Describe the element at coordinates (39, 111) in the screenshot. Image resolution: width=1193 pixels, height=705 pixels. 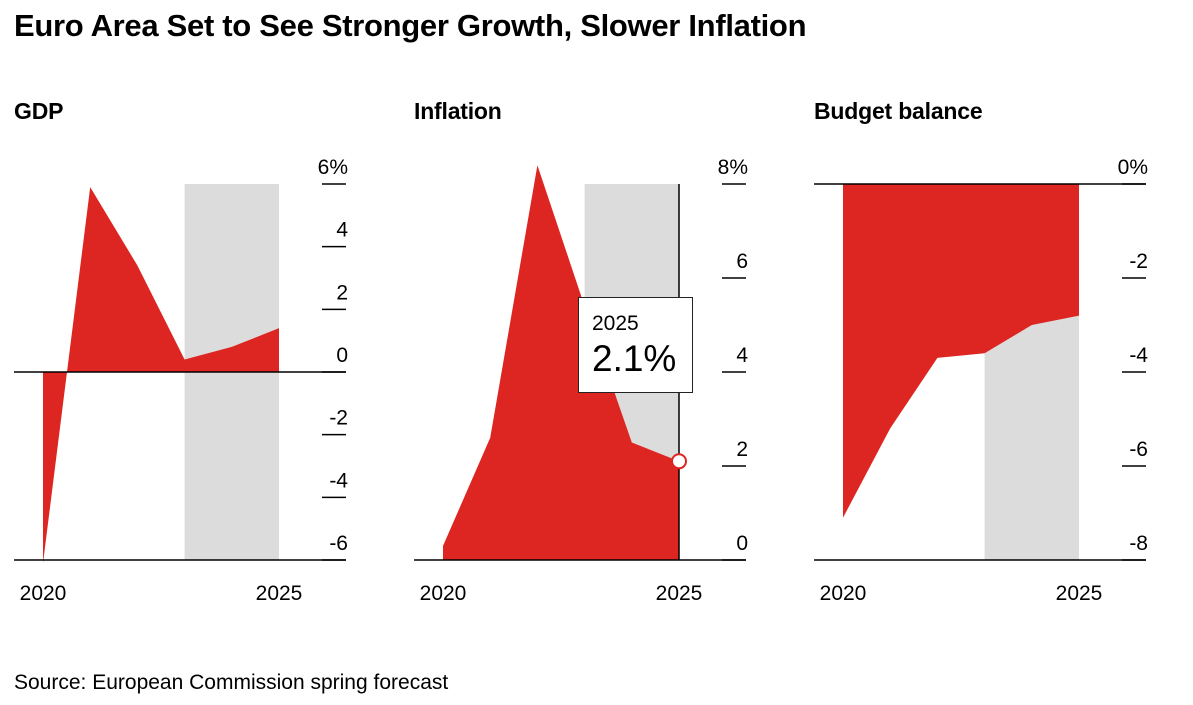
I see `gdp-panel-title: GDP` at that location.